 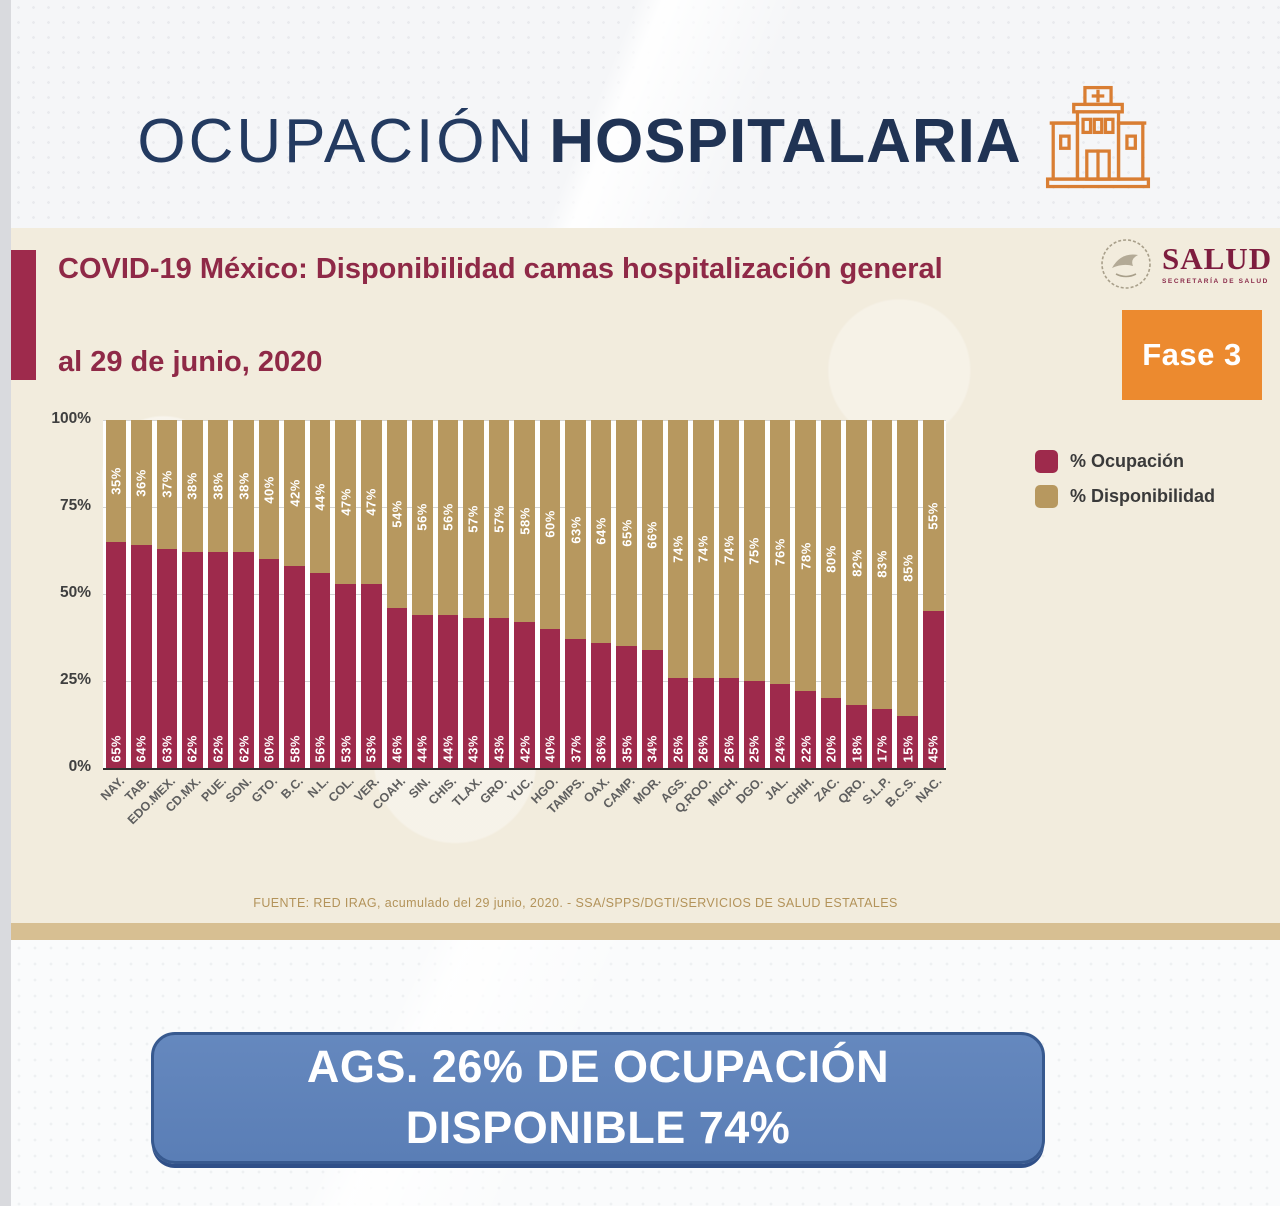 What do you see at coordinates (575, 530) in the screenshot?
I see `segment-disponibilidad: 63%` at bounding box center [575, 530].